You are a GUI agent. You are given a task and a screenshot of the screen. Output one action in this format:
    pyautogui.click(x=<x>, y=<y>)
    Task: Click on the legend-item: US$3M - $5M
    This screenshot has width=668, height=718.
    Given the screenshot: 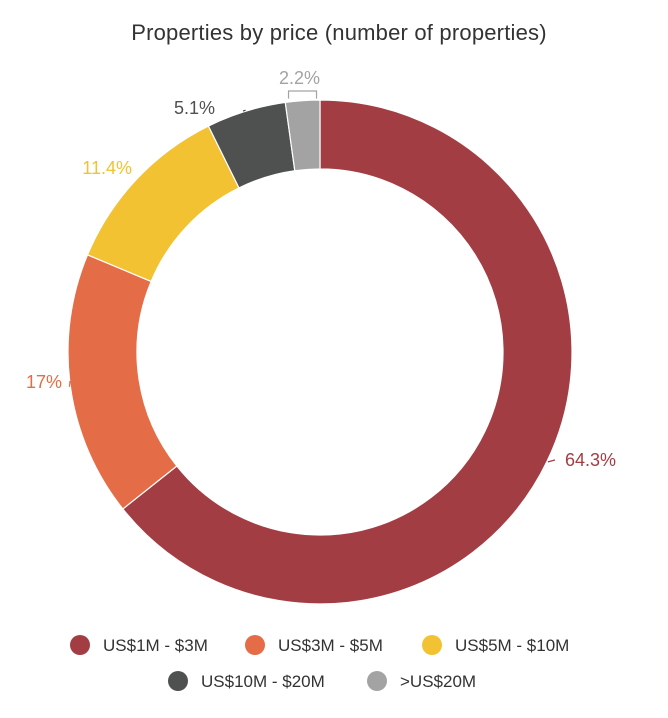 What is the action you would take?
    pyautogui.click(x=314, y=645)
    